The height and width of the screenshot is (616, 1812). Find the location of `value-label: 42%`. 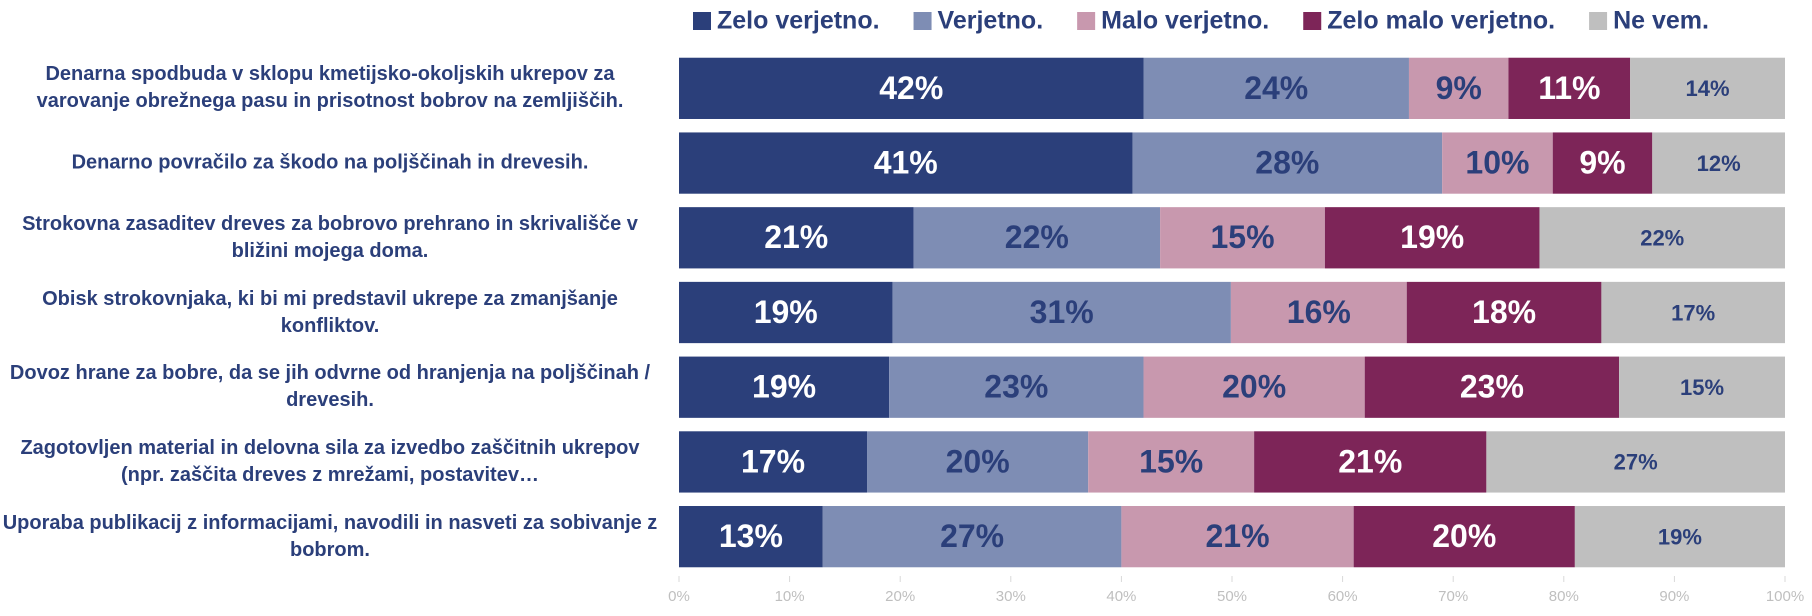

value-label: 42% is located at coordinates (911, 88).